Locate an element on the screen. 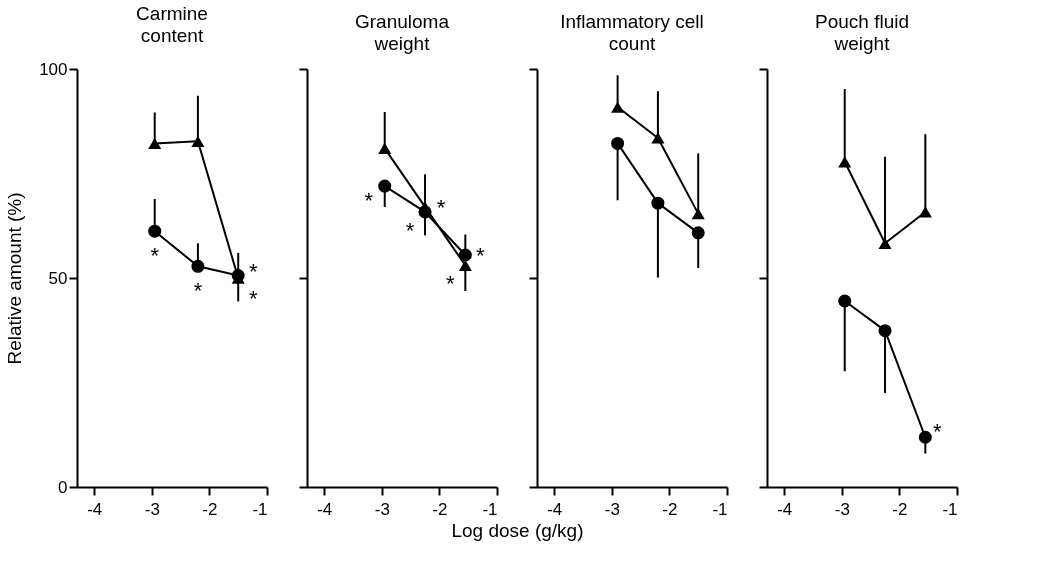 This screenshot has width=1050, height=564. chart-title: Carmine content is located at coordinates (172, 24).